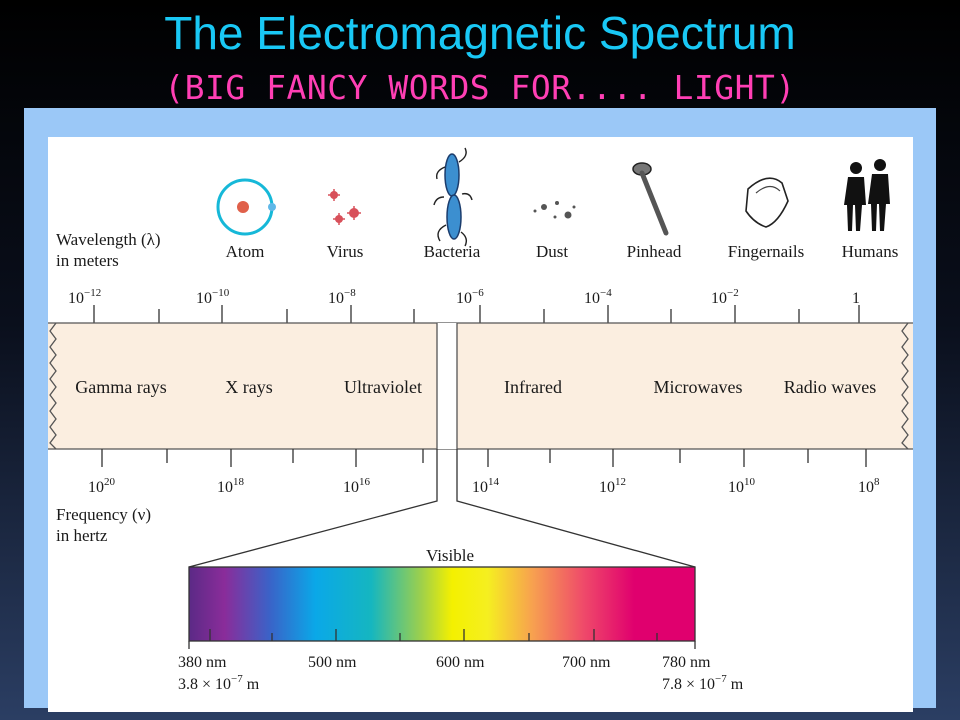 The height and width of the screenshot is (720, 960). Describe the element at coordinates (249, 387) in the screenshot. I see `band-x-rays: X rays` at that location.